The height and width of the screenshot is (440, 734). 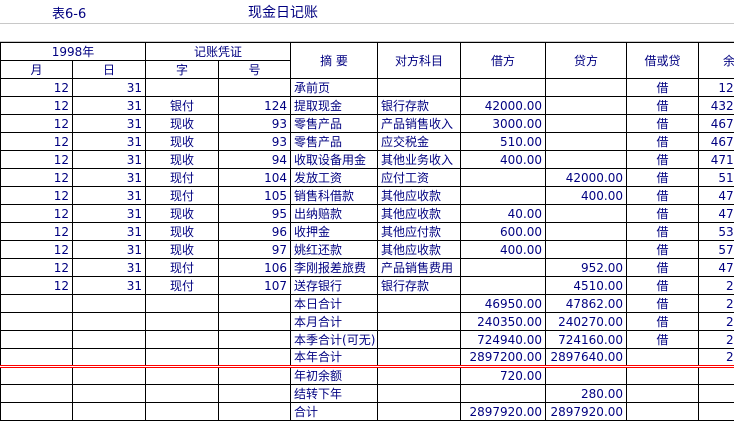 I want to click on header-balance: 余额, so click(x=716, y=60).